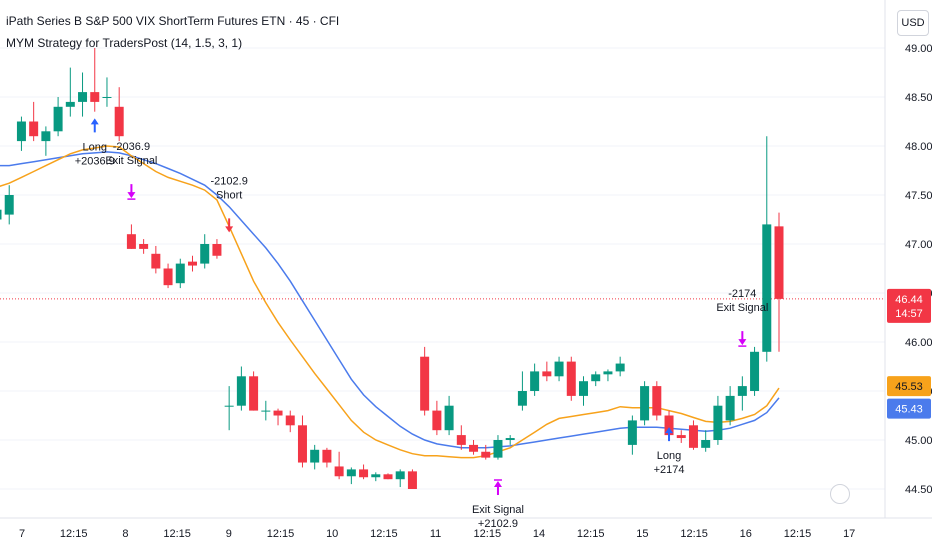  I want to click on signal-label: -2102.9, so click(229, 181).